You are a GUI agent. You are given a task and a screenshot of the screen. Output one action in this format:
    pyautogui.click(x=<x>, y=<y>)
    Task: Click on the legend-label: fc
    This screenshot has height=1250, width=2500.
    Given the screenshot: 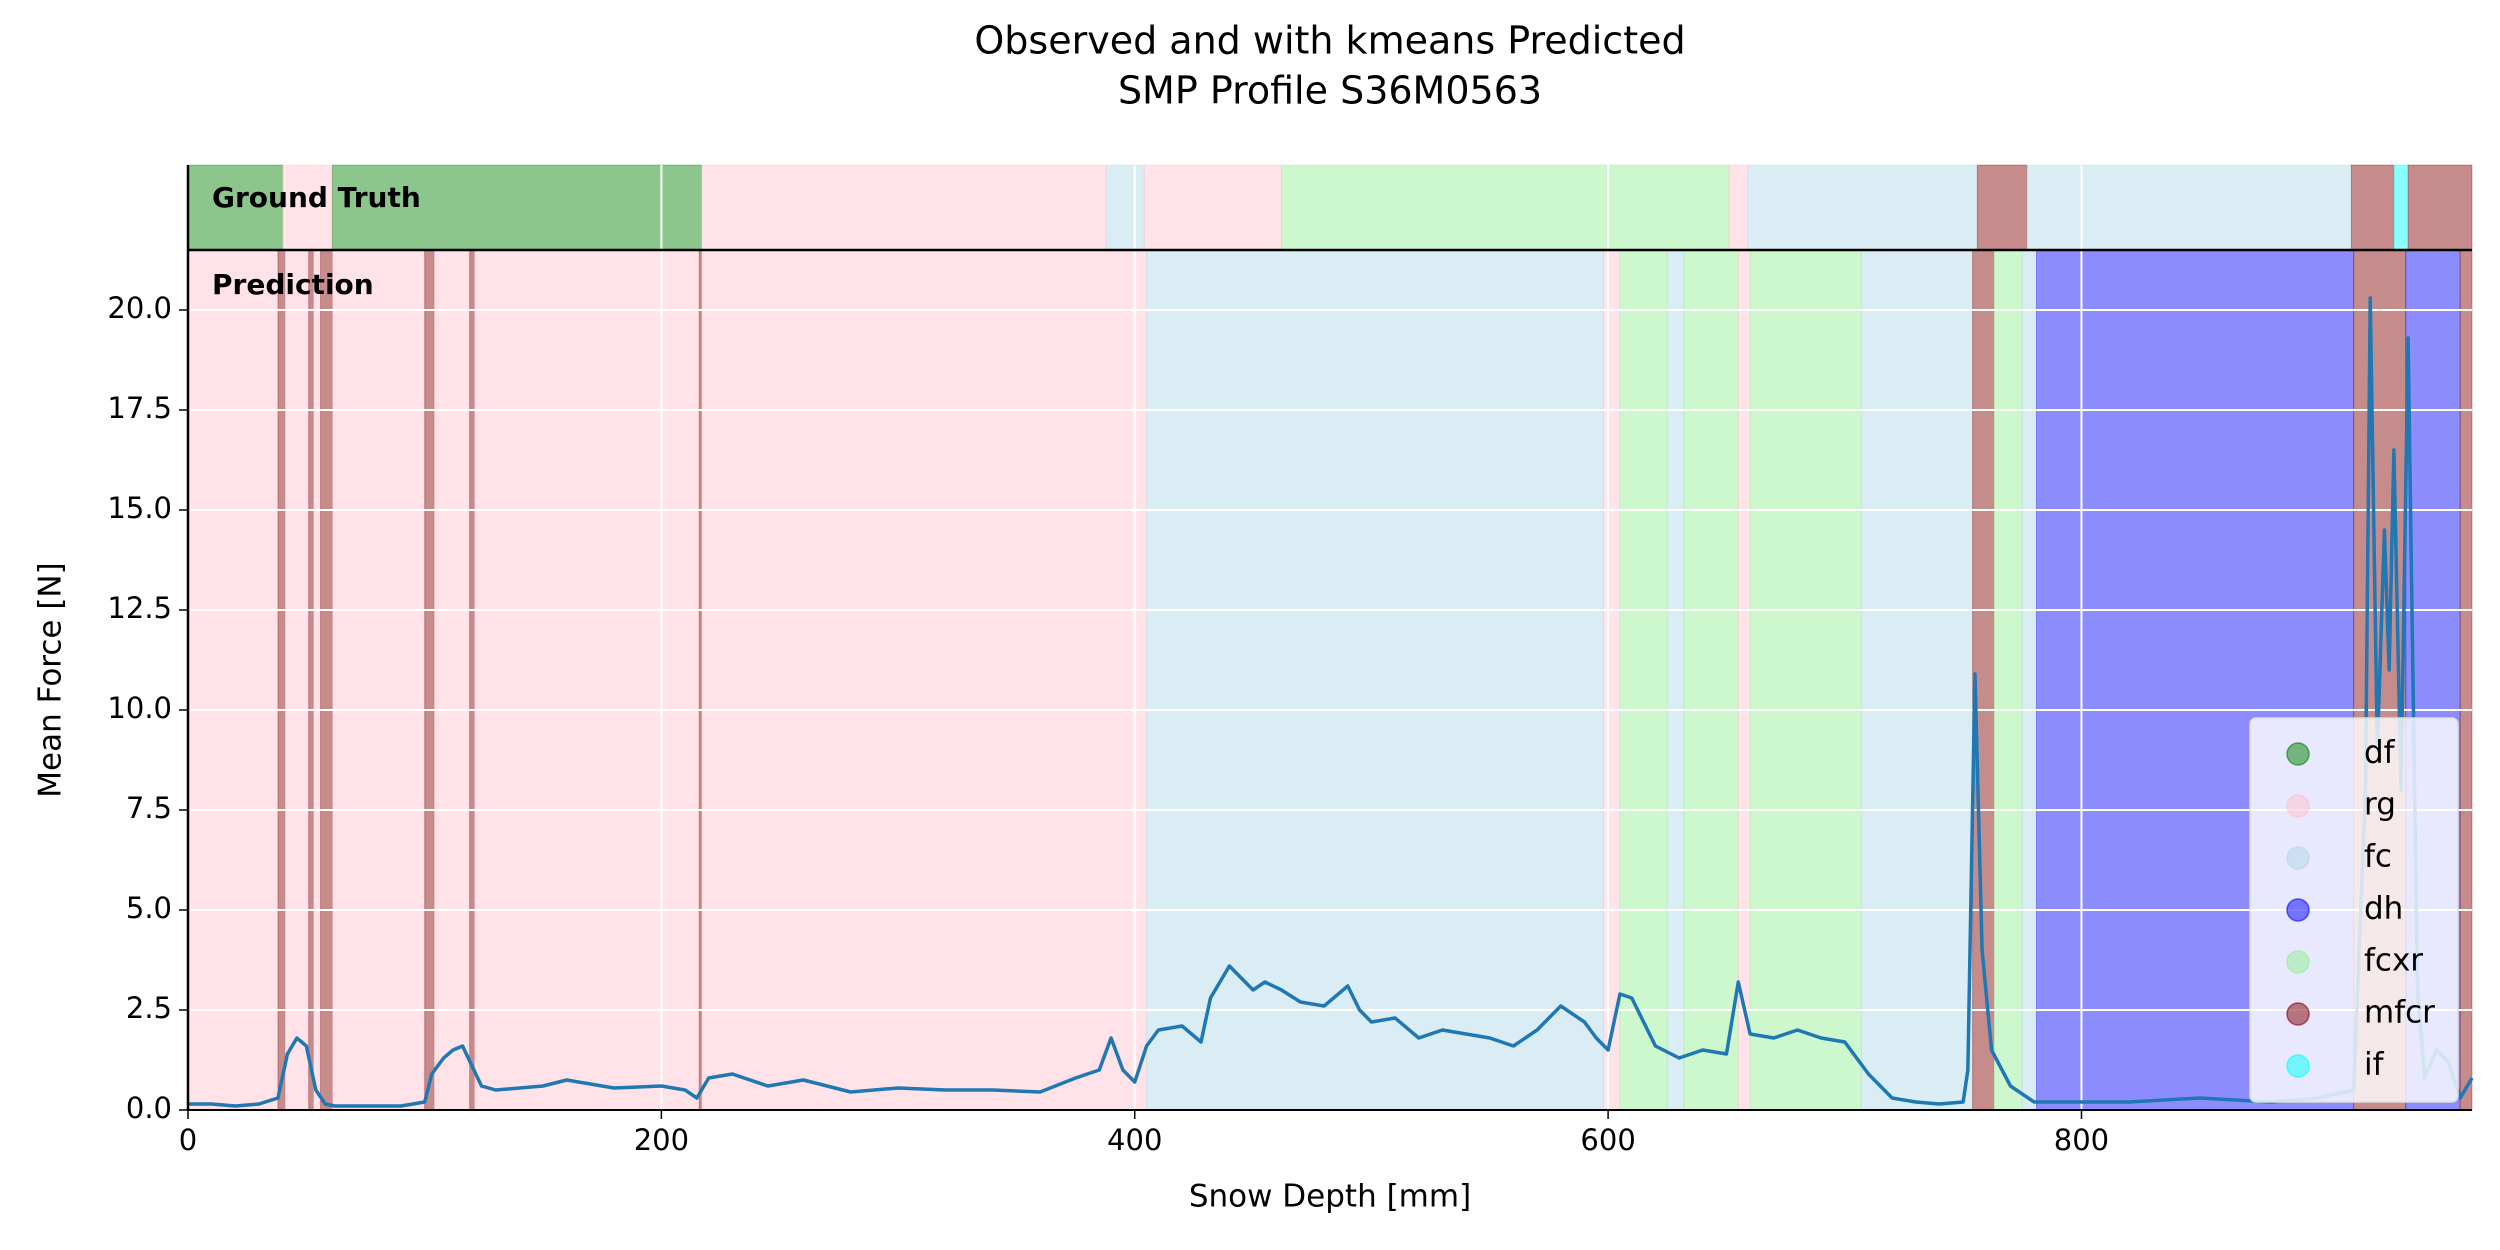 What is the action you would take?
    pyautogui.click(x=2378, y=857)
    